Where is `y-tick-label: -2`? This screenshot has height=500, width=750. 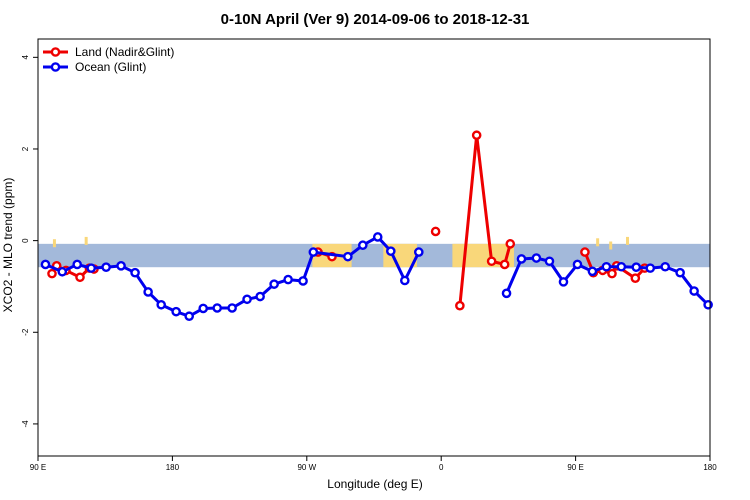 y-tick-label: -2 is located at coordinates (25, 332).